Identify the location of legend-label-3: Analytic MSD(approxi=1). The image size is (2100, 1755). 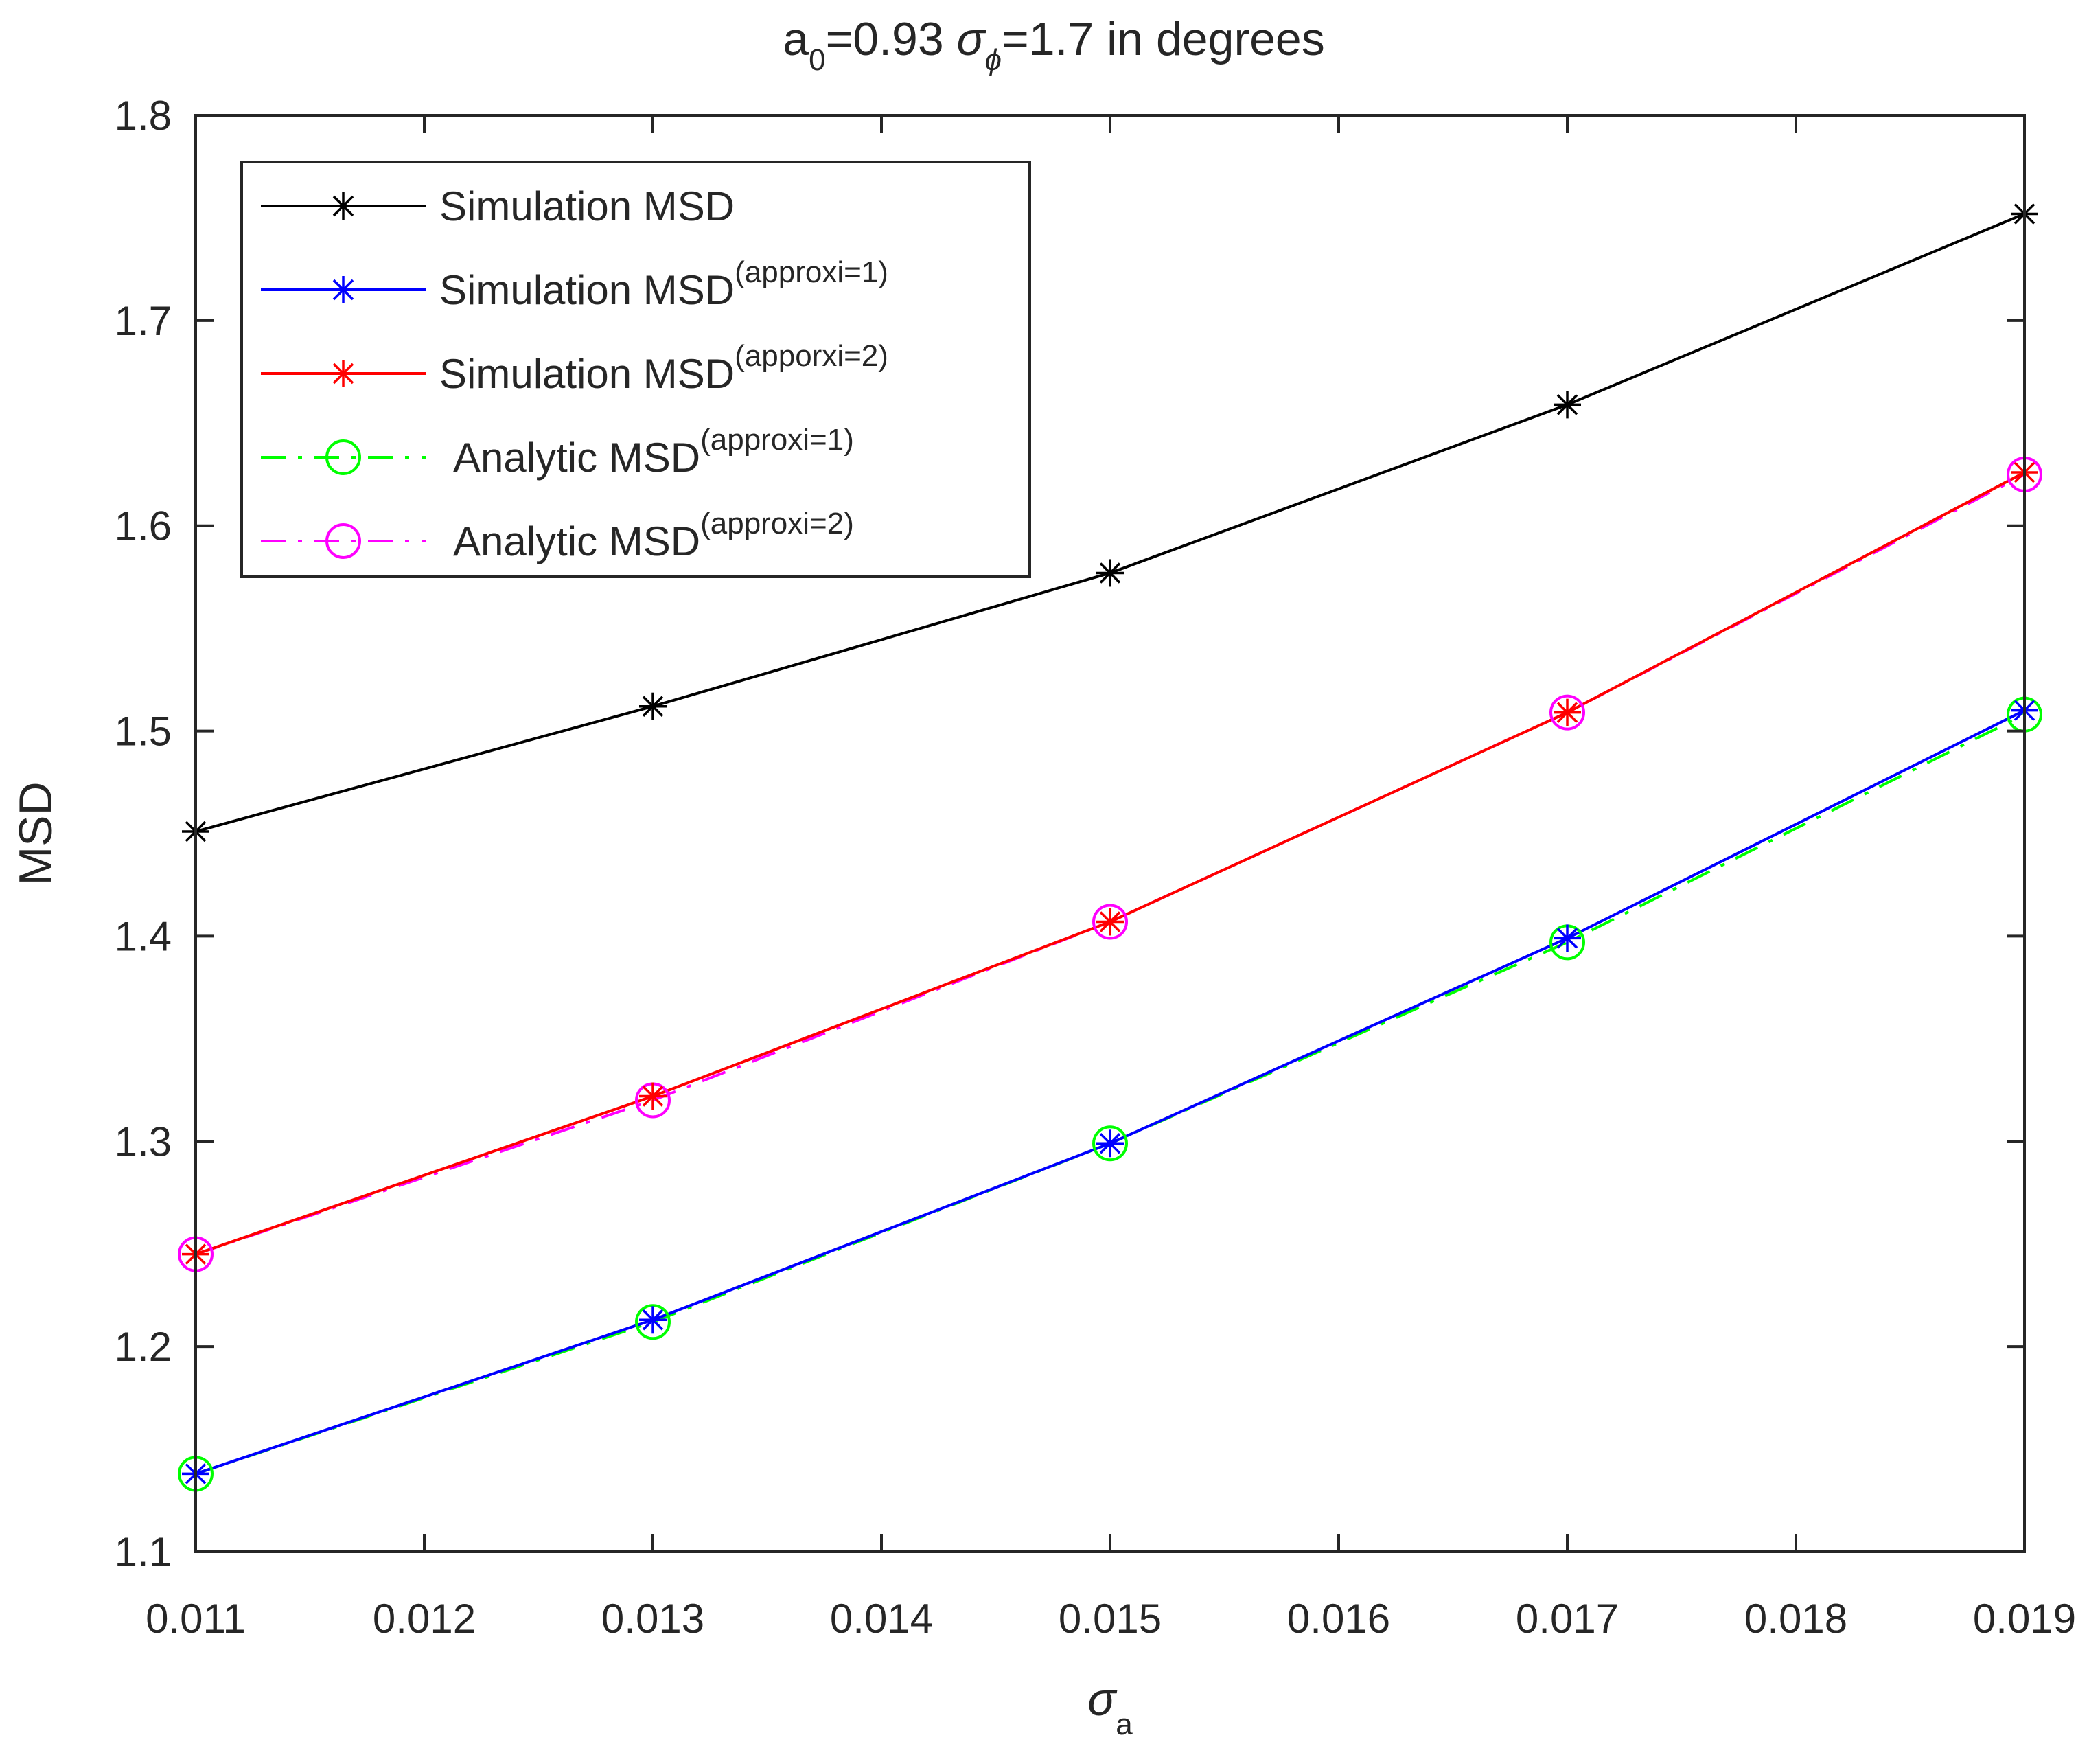
(653, 452).